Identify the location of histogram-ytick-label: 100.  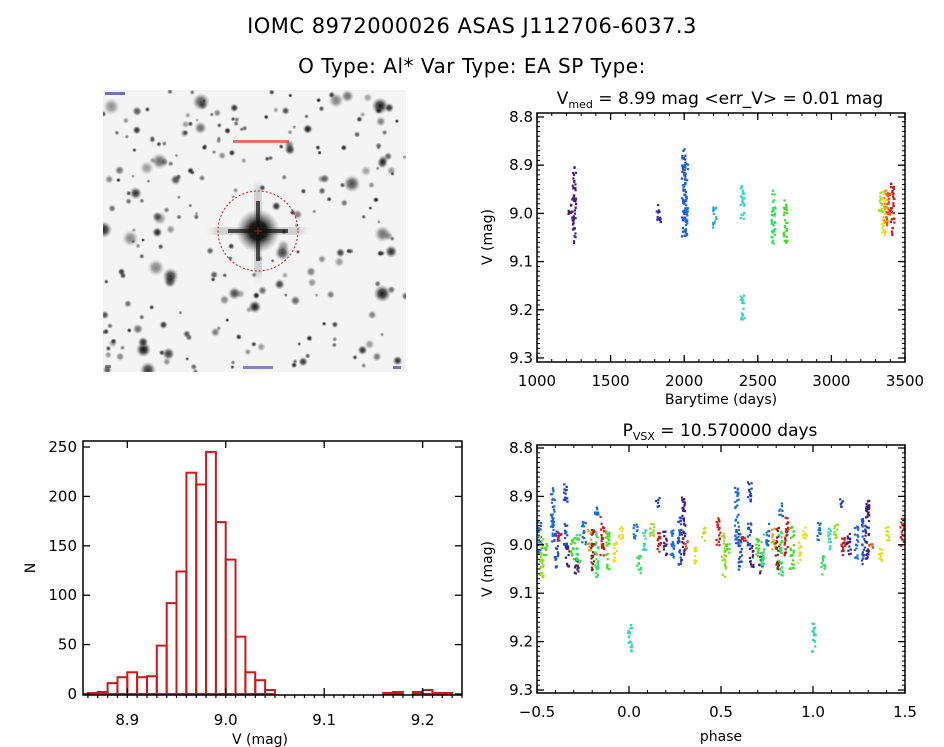
(62, 595).